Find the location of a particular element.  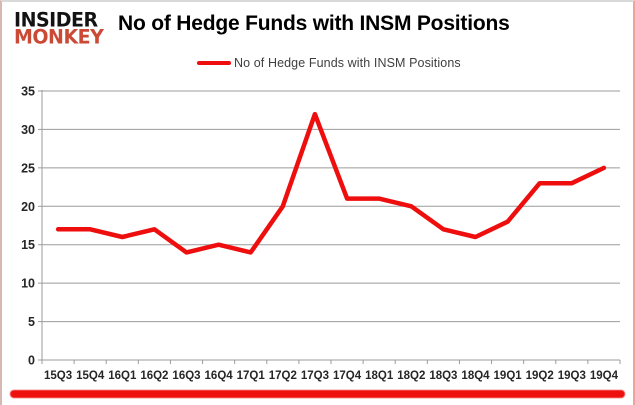

x-tick-label: 16Q1 is located at coordinates (122, 376).